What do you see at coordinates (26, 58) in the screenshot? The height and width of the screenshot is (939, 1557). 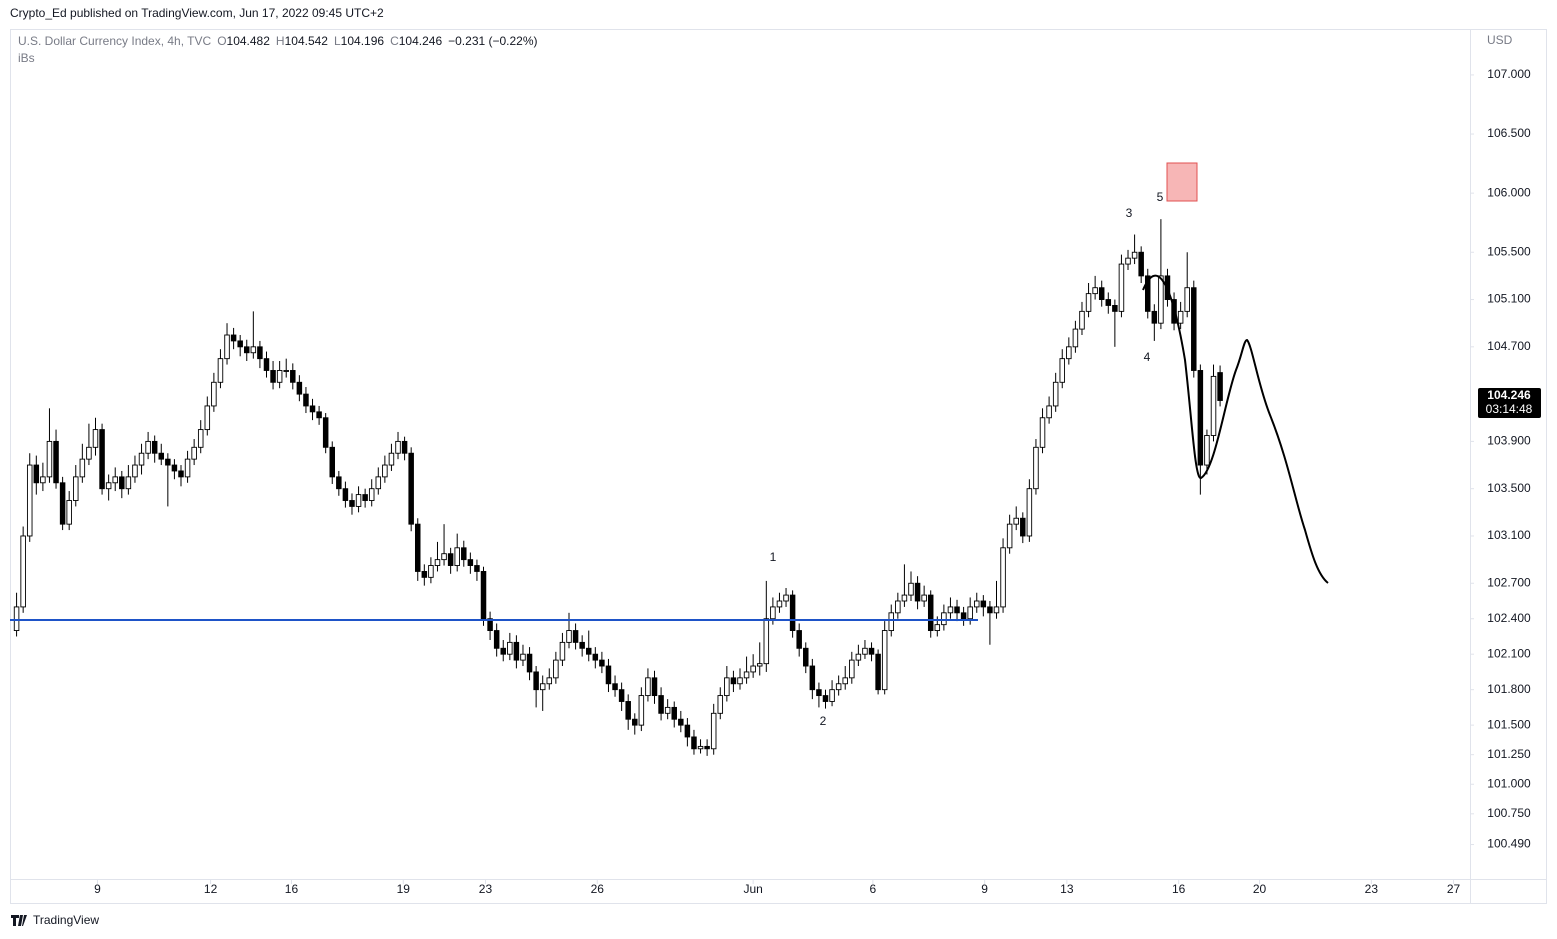 I see `indicator: iBs` at bounding box center [26, 58].